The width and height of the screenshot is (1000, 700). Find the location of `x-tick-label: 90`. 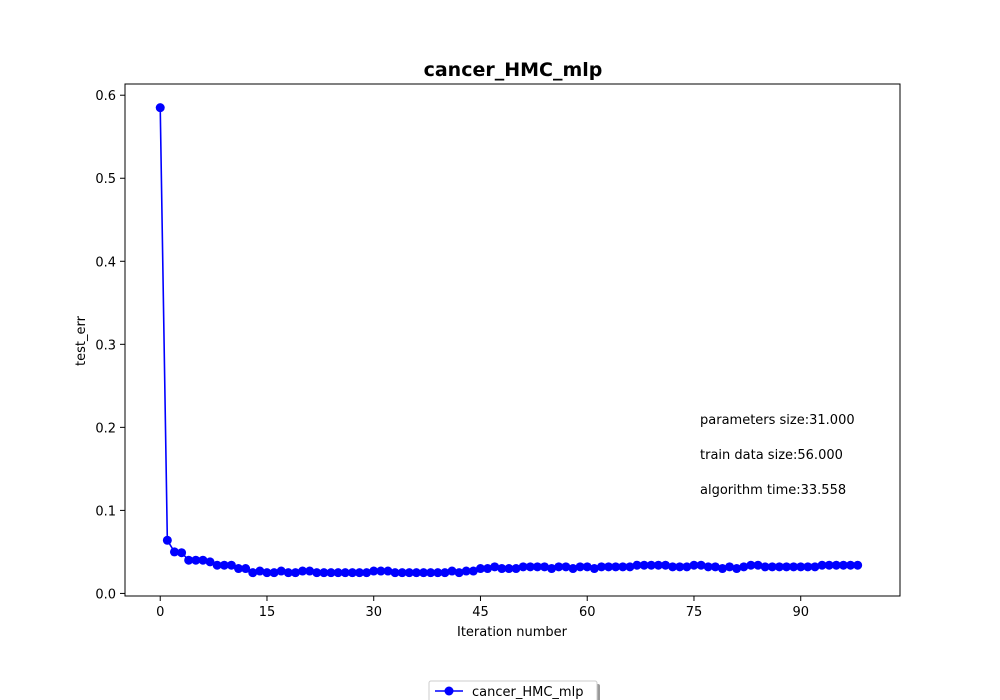

x-tick-label: 90 is located at coordinates (800, 612).